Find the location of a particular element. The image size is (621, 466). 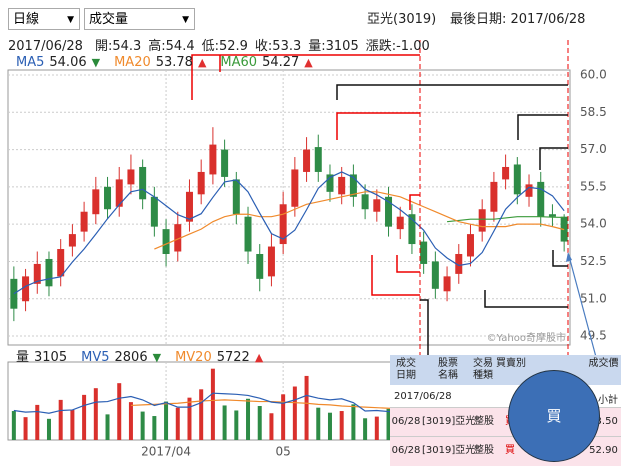

legend-name: MA60 is located at coordinates (239, 62).